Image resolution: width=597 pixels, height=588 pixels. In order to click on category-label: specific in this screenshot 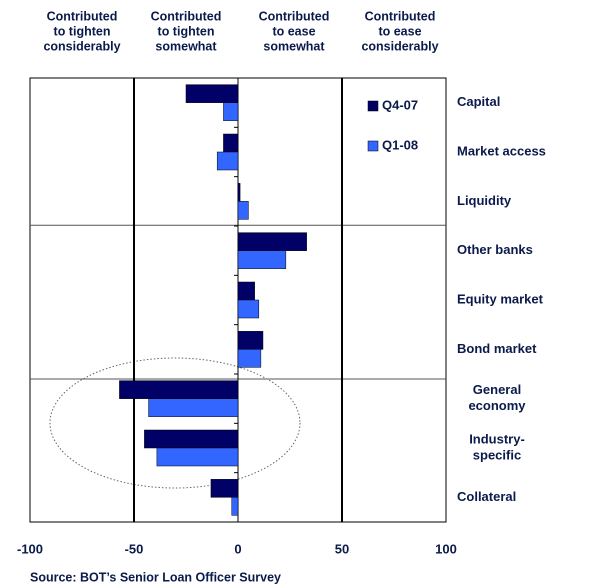, I will do `click(497, 454)`.